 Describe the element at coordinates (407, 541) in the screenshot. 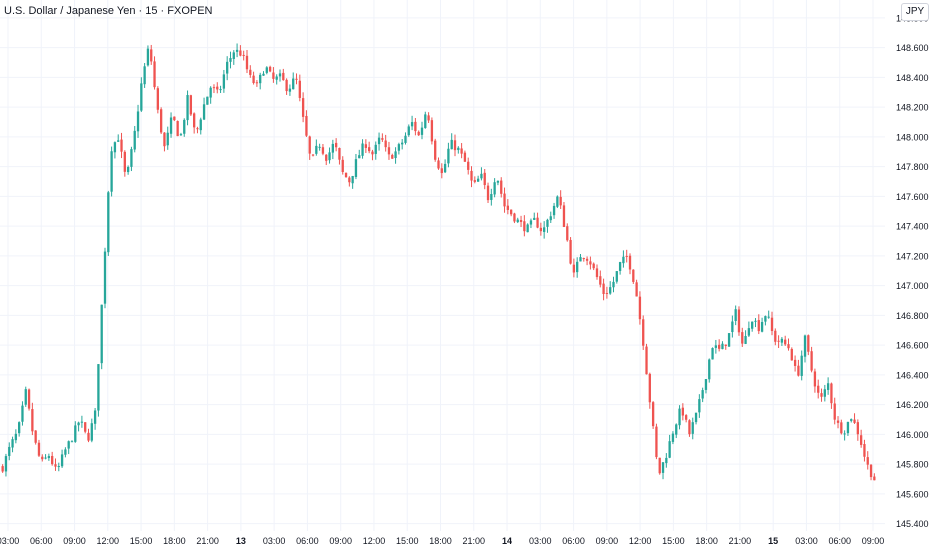

I see `time-tick-label: 15:00` at that location.